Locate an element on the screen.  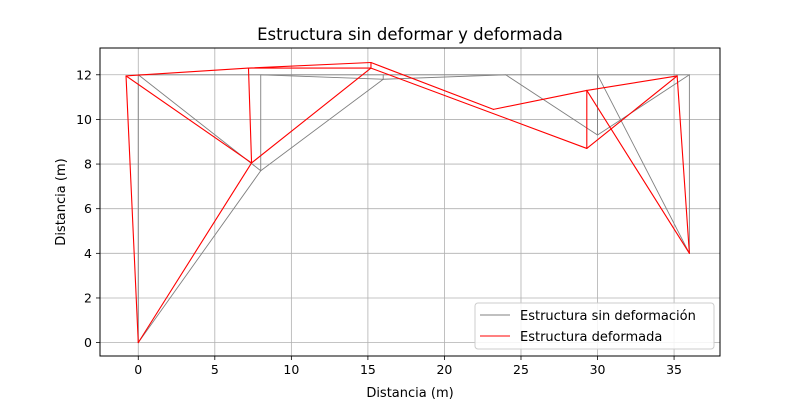
x-tick-label: 5 is located at coordinates (215, 369).